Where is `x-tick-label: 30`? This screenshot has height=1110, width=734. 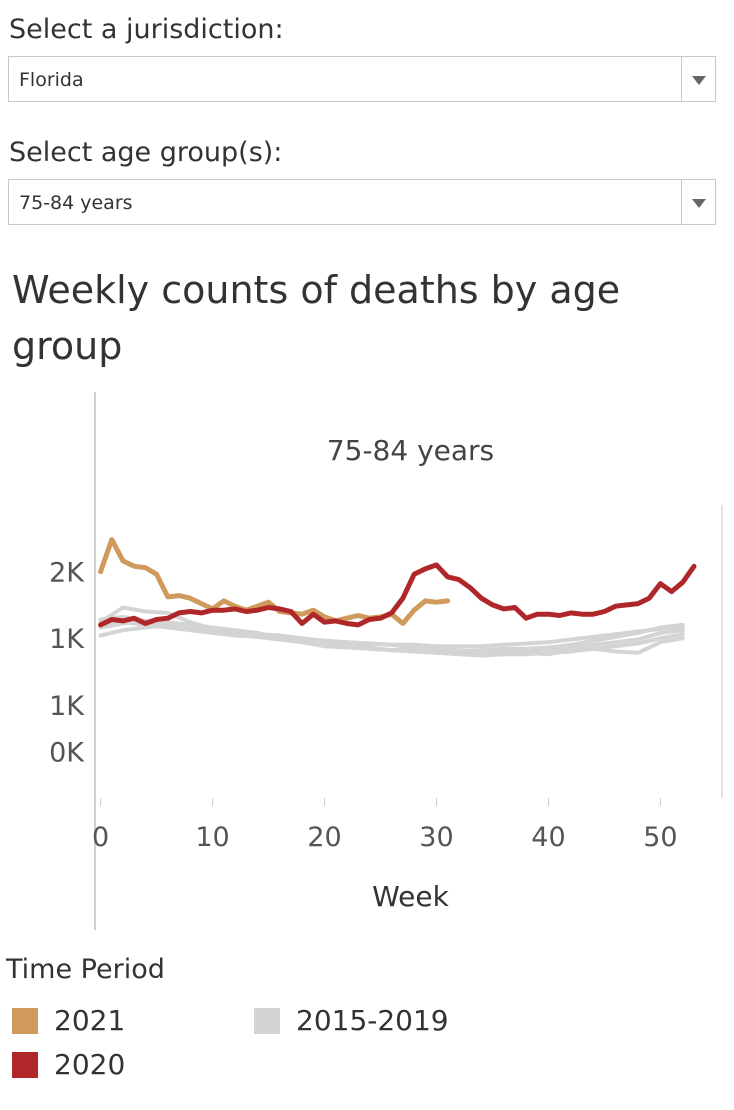 x-tick-label: 30 is located at coordinates (436, 837).